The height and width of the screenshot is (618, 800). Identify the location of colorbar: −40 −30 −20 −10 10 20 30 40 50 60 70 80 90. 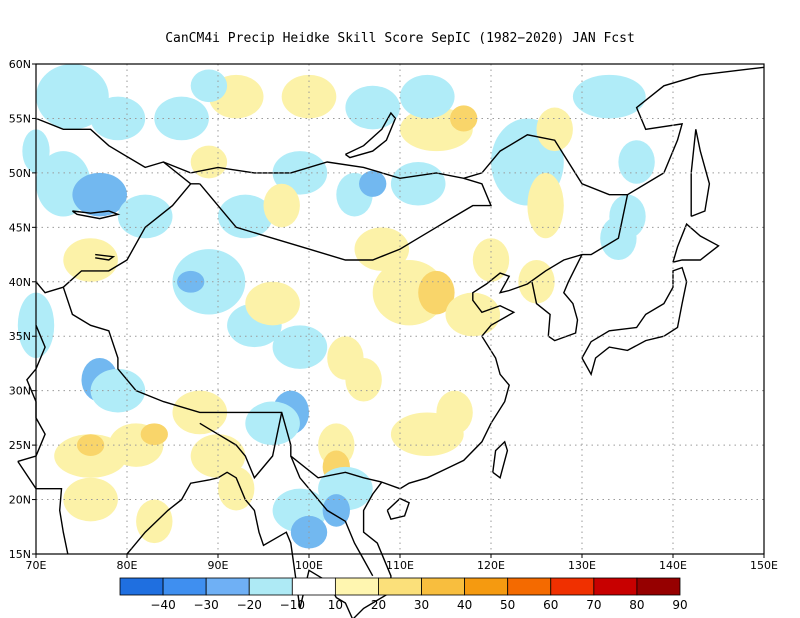
(403, 594).